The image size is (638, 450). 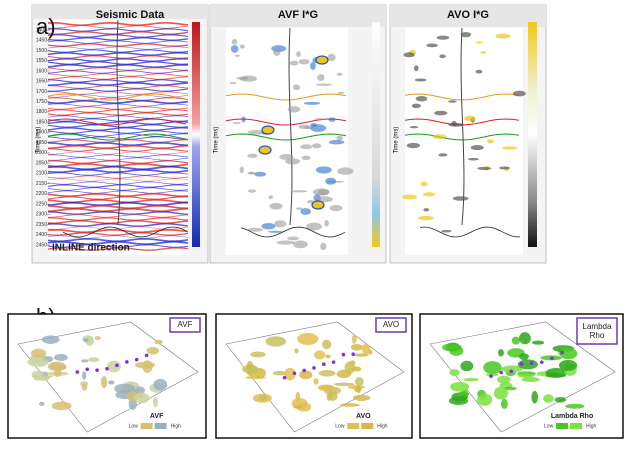 What do you see at coordinates (340, 426) in the screenshot?
I see `legend-low: Low` at bounding box center [340, 426].